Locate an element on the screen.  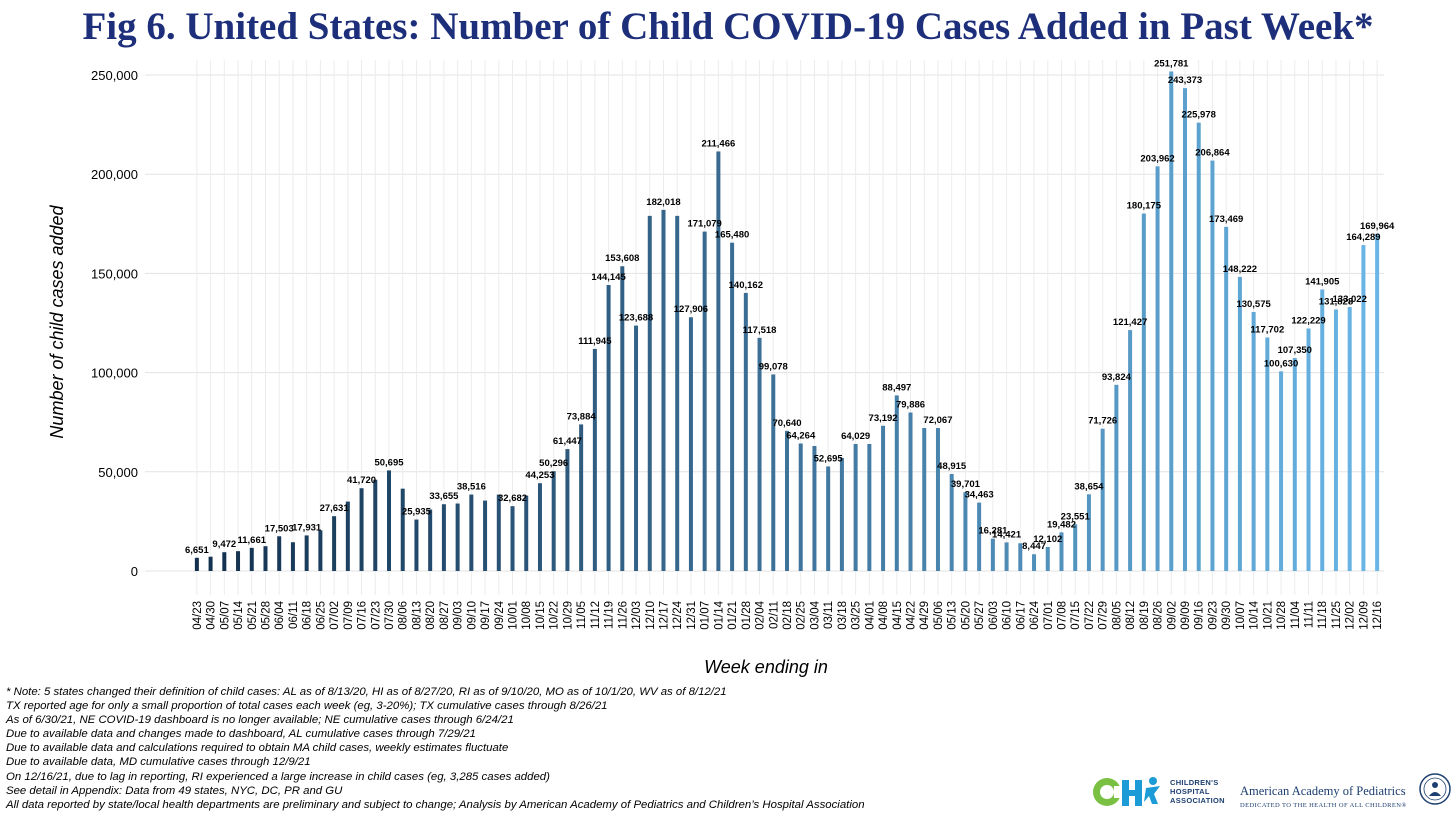
x-tick-label: 05/14 is located at coordinates (239, 614).